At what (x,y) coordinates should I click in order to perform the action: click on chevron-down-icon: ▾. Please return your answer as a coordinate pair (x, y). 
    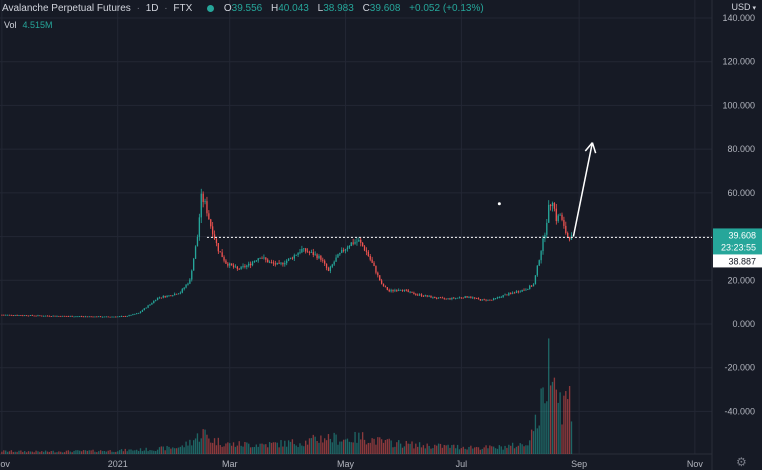
    Looking at the image, I should click on (754, 8).